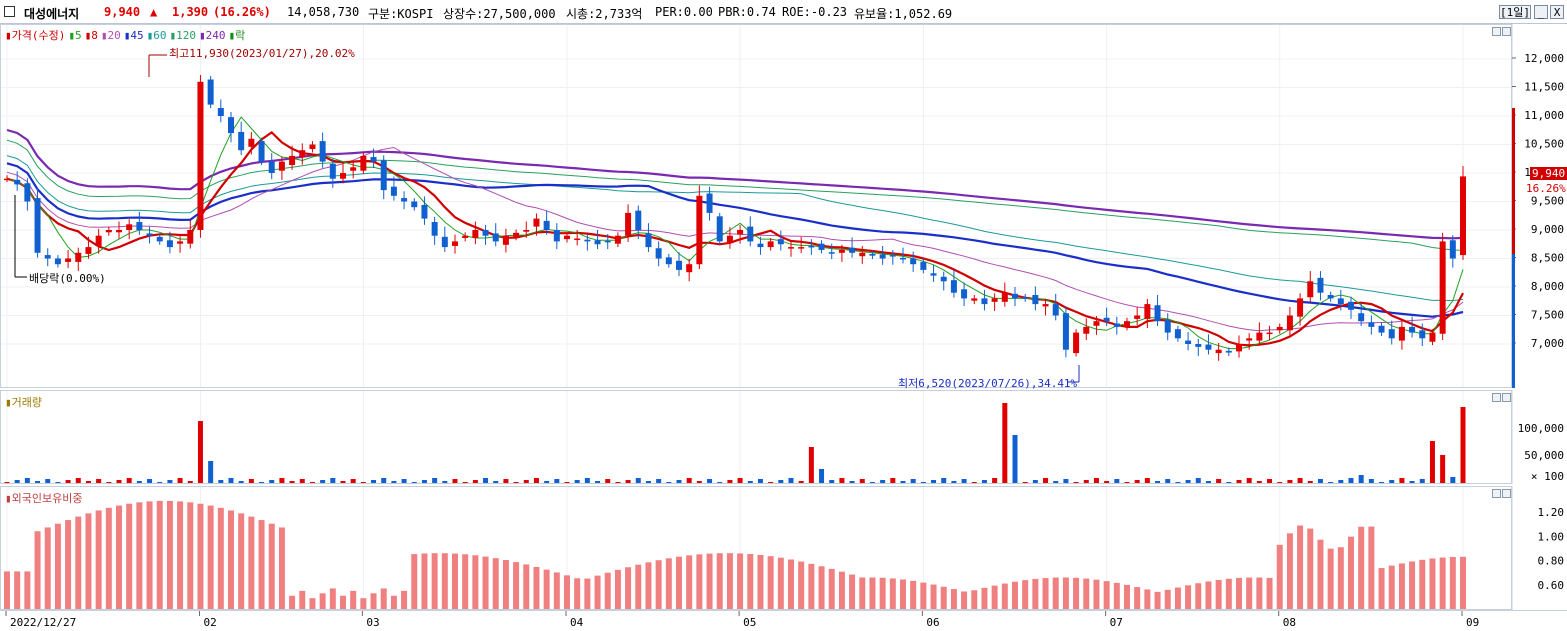 This screenshot has width=1567, height=631. What do you see at coordinates (1547, 343) in the screenshot?
I see `price-tick-label: 7,000` at bounding box center [1547, 343].